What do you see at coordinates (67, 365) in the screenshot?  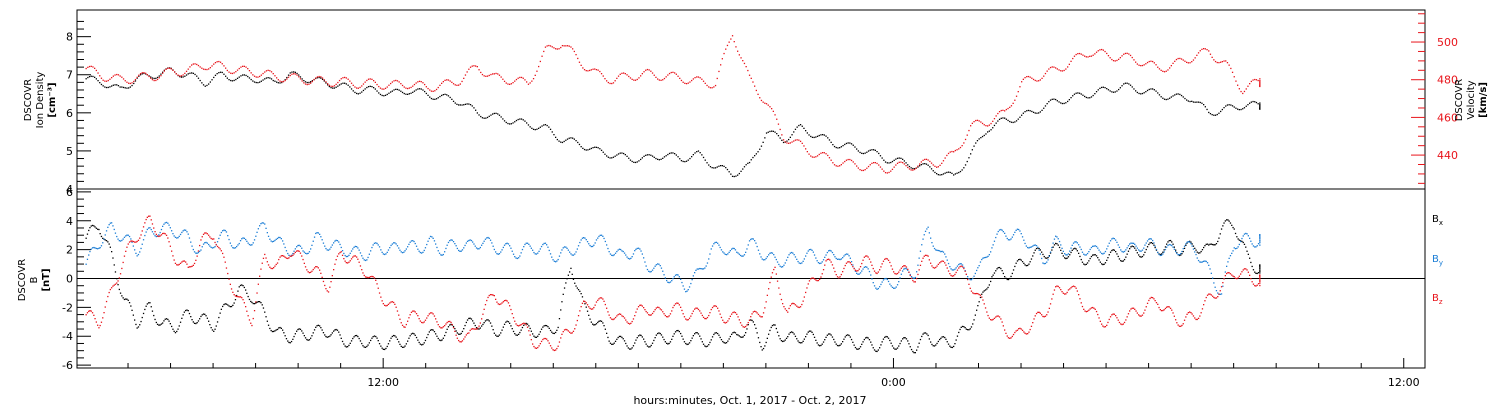 I see `b-tick-label: -6` at bounding box center [67, 365].